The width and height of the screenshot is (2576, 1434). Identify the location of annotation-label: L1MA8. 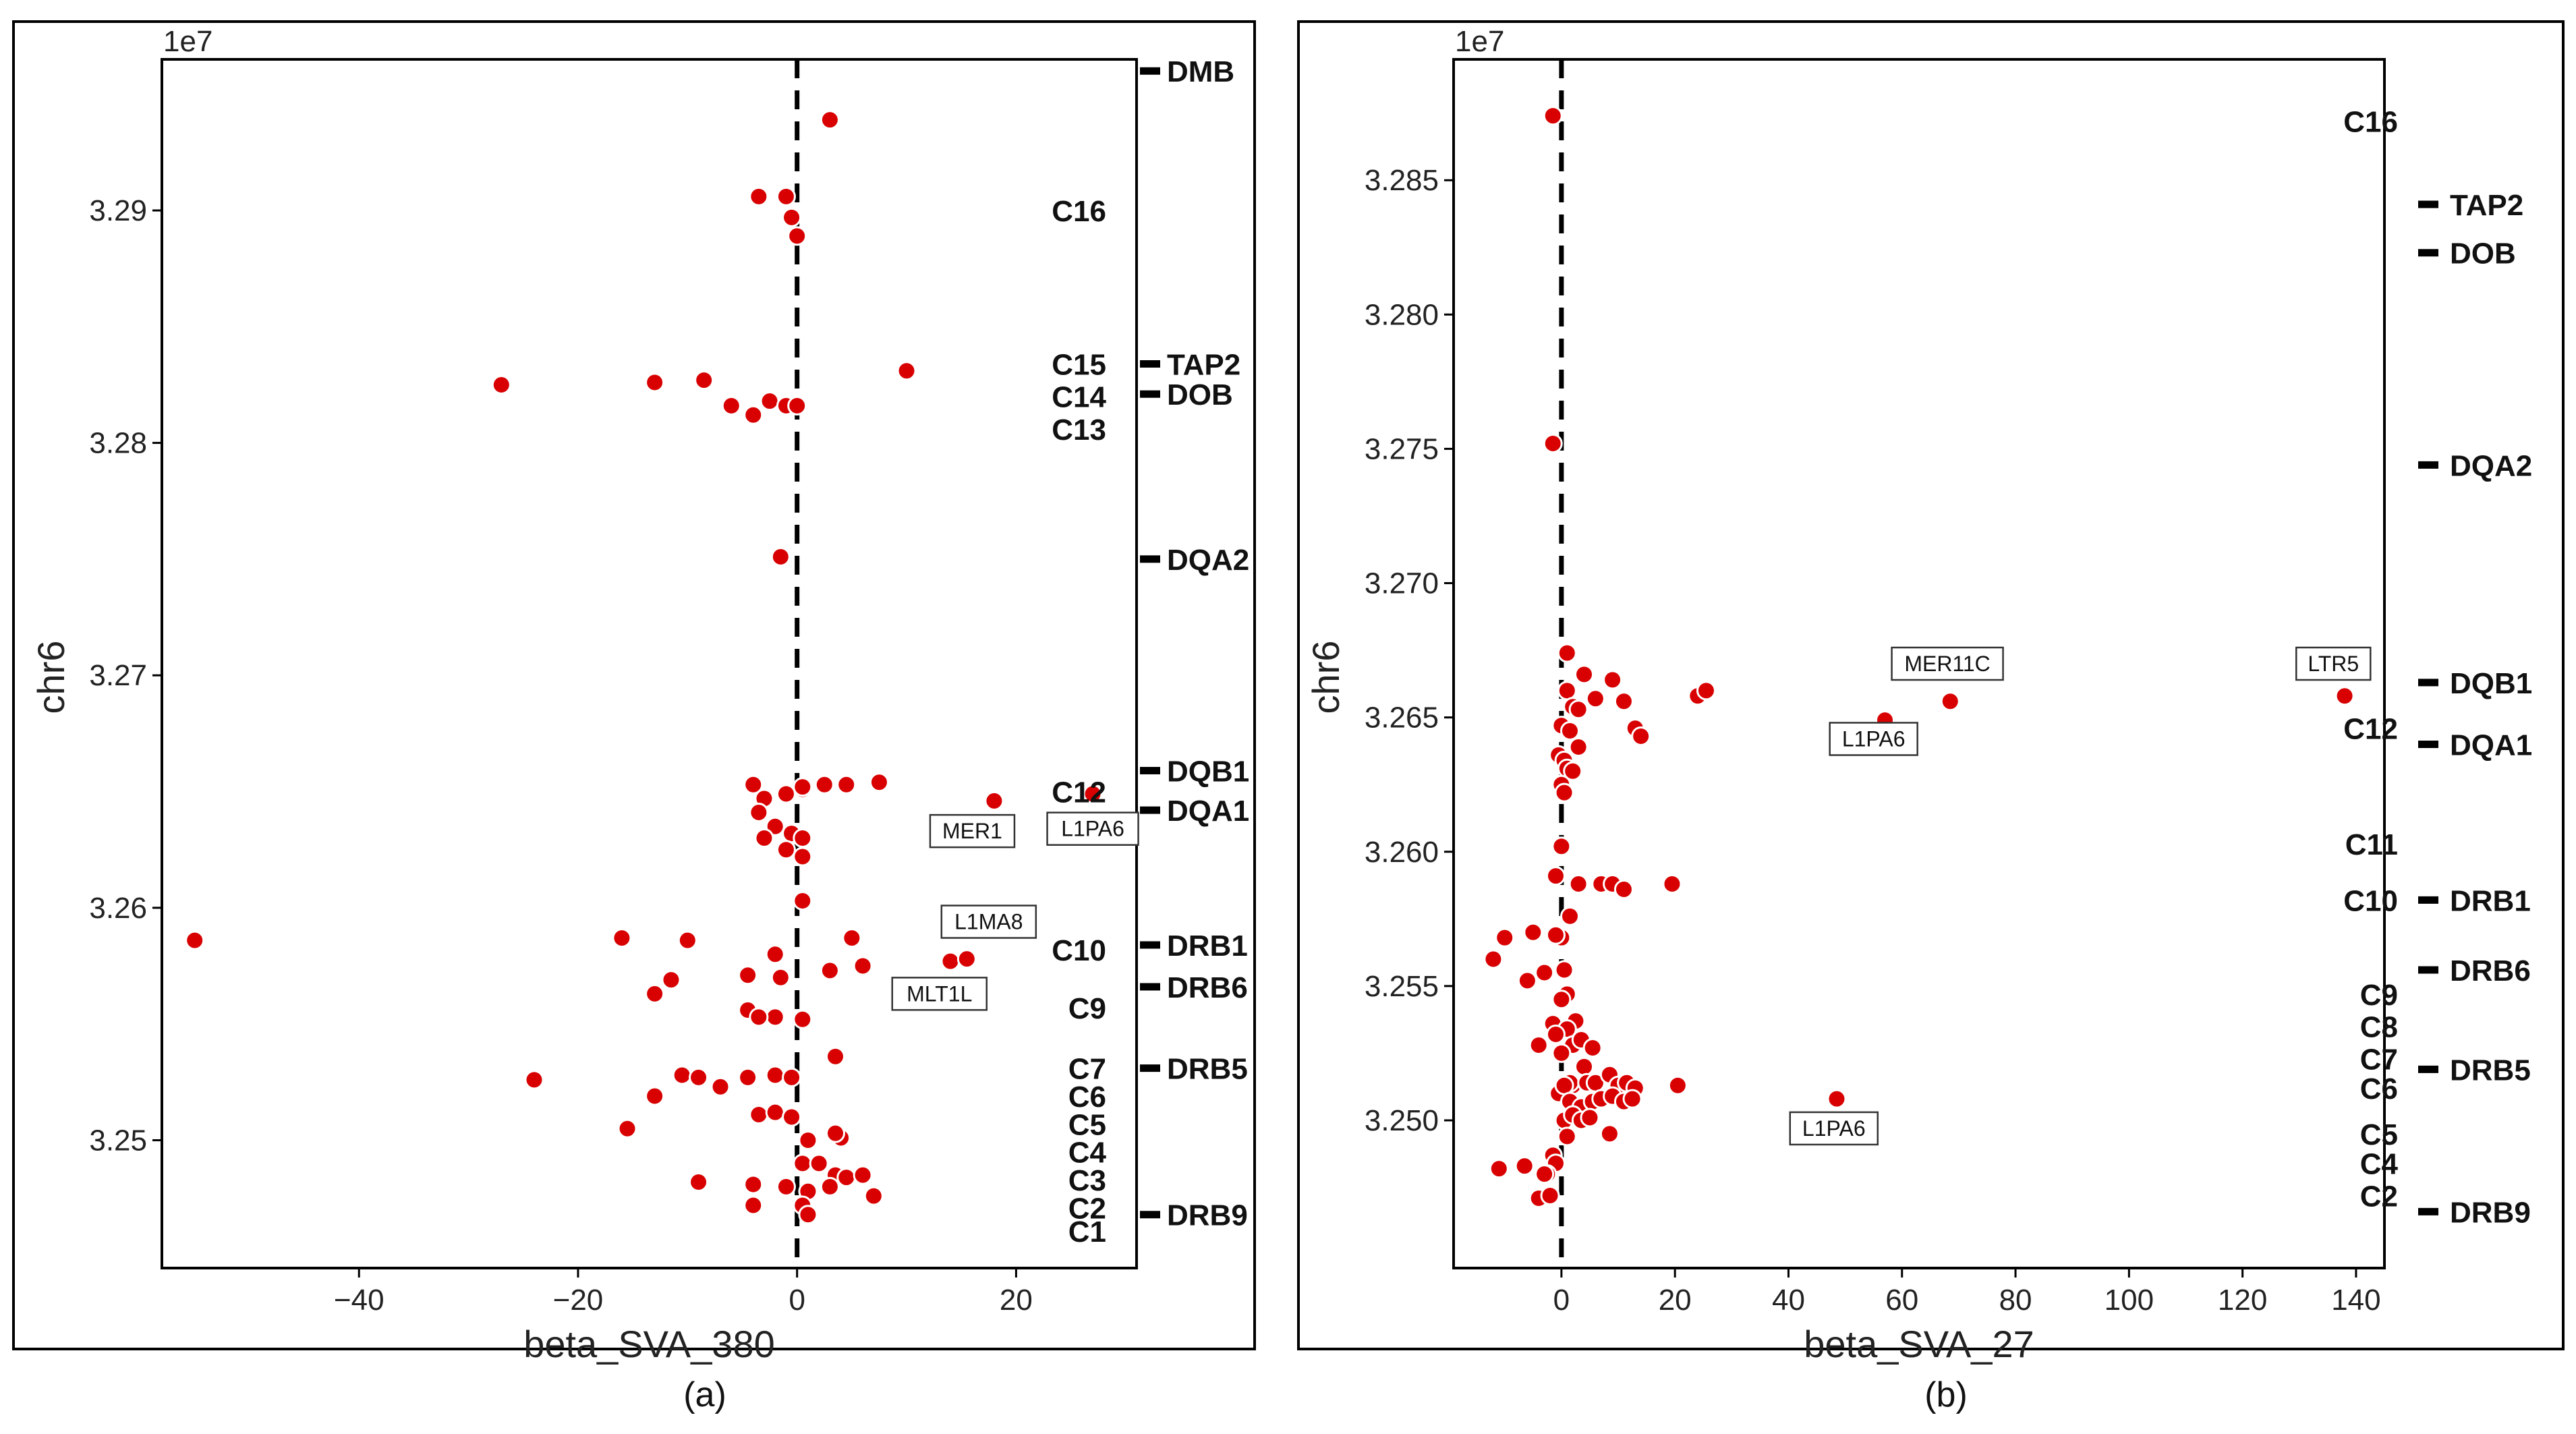
(988, 922).